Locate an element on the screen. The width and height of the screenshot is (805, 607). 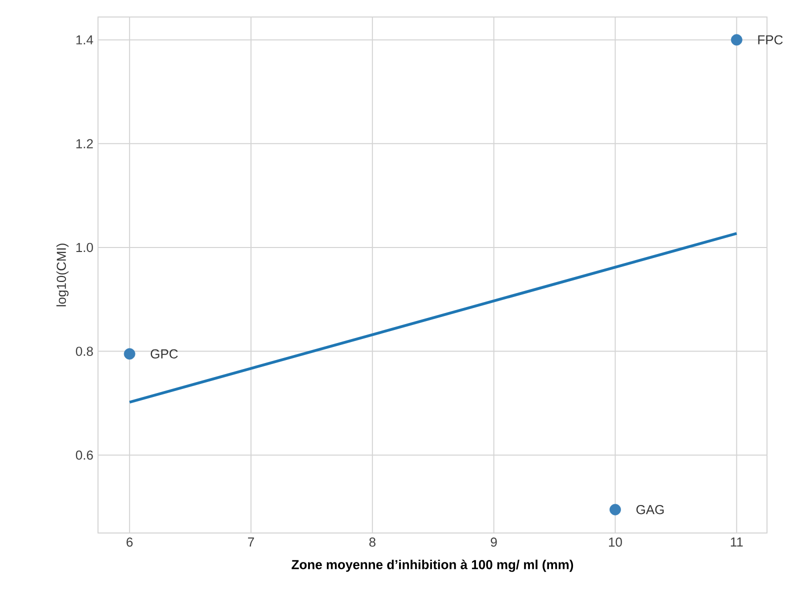
x-tick-label: 6 is located at coordinates (129, 542).